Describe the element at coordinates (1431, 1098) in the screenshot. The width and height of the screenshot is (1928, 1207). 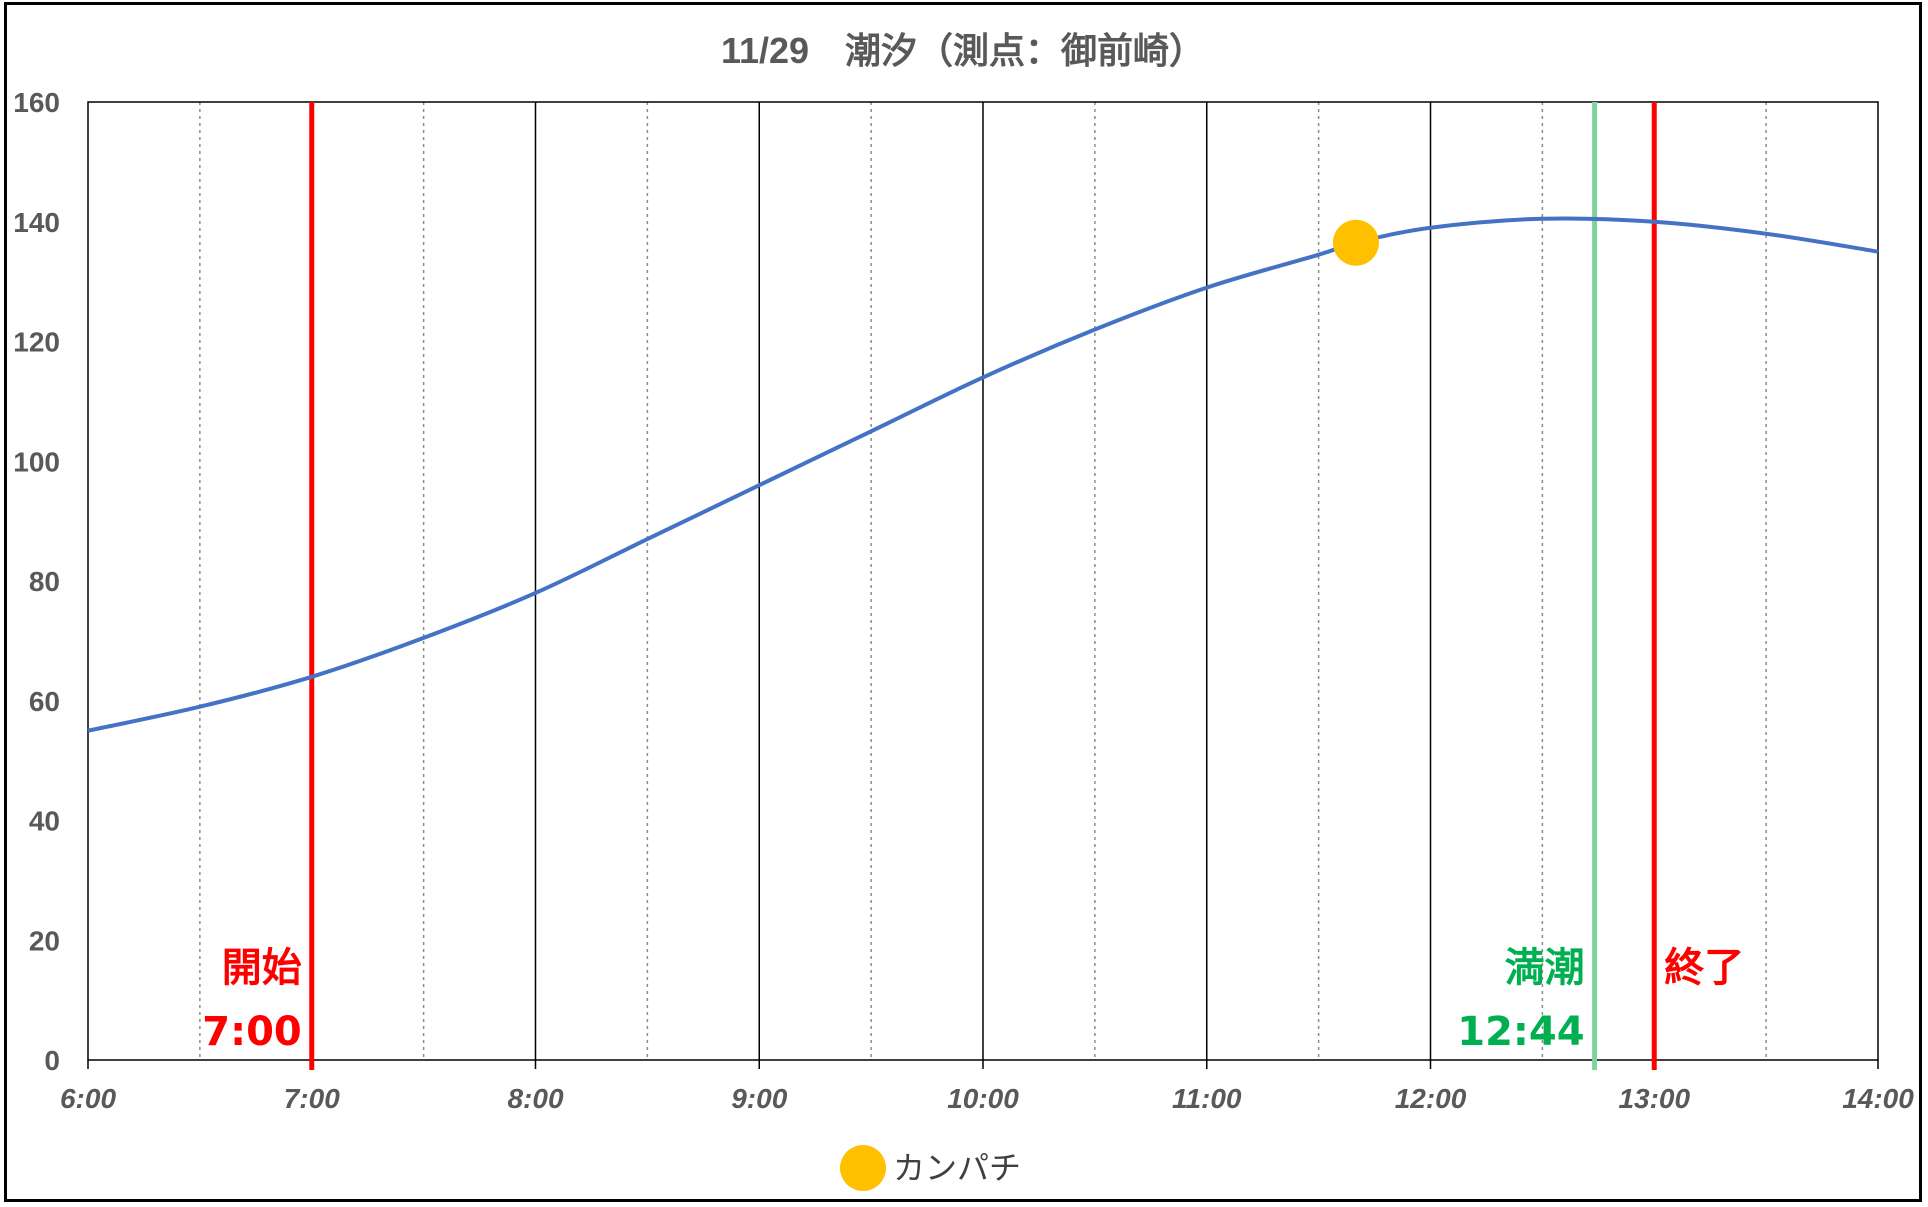
I see `x-tick-label: 12:00` at that location.